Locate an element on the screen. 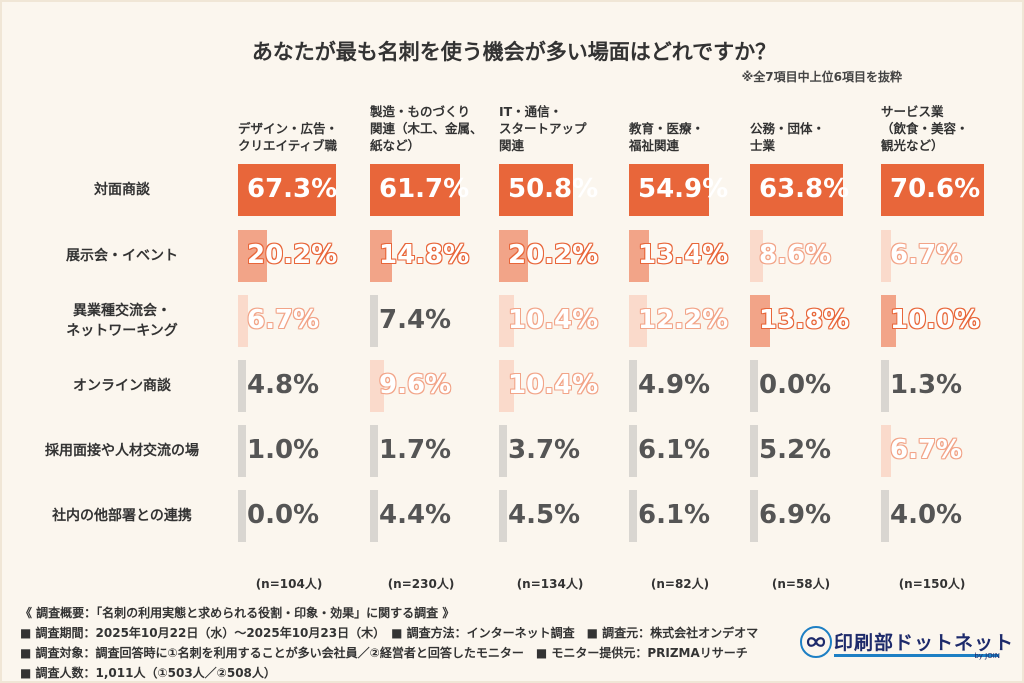  chart-cell: 4.4% is located at coordinates (421, 516).